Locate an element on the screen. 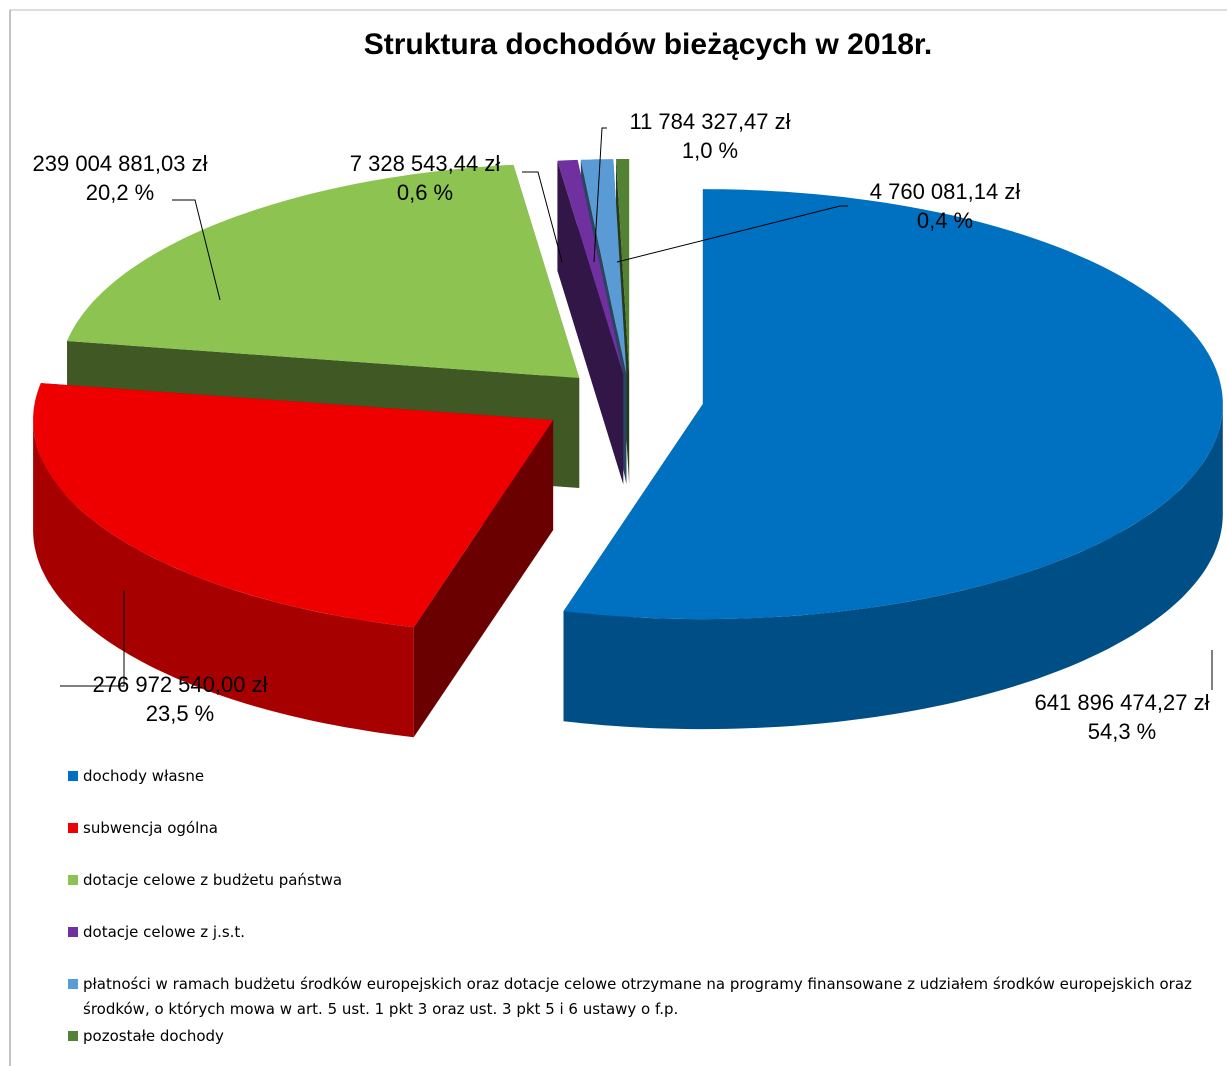 This screenshot has width=1227, height=1066. data-label: 276 972 540,00 zł is located at coordinates (180, 684).